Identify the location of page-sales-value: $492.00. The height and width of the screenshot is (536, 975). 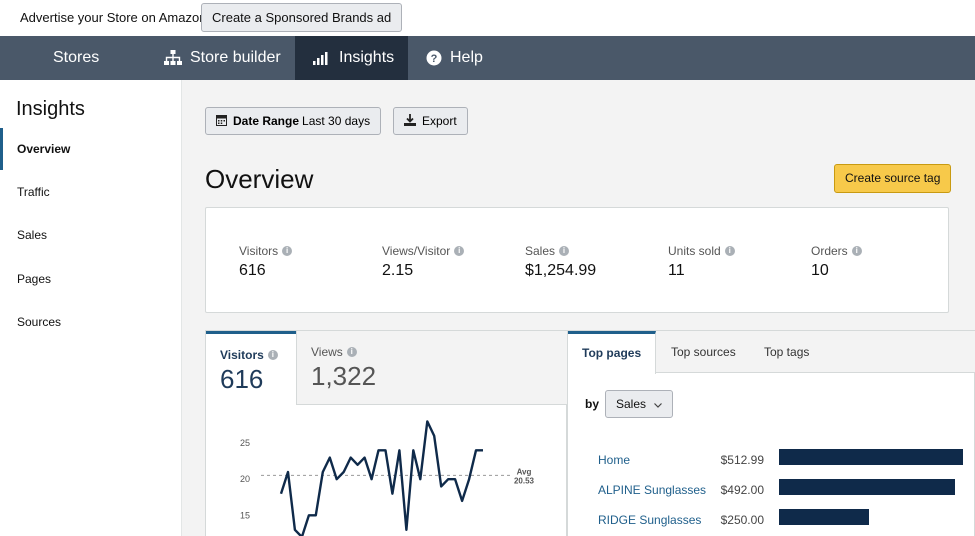
(742, 490).